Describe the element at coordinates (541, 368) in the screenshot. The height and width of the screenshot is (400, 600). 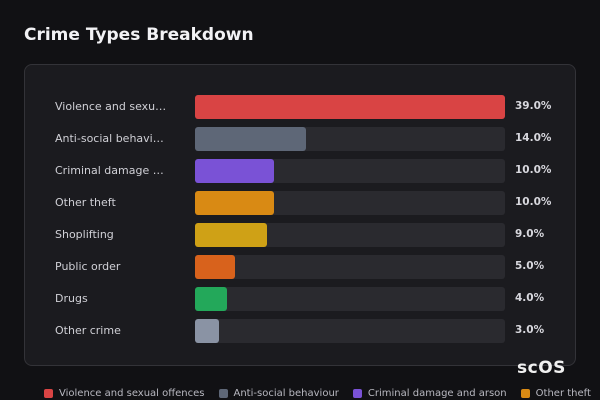
I see `watermark: scOS` at that location.